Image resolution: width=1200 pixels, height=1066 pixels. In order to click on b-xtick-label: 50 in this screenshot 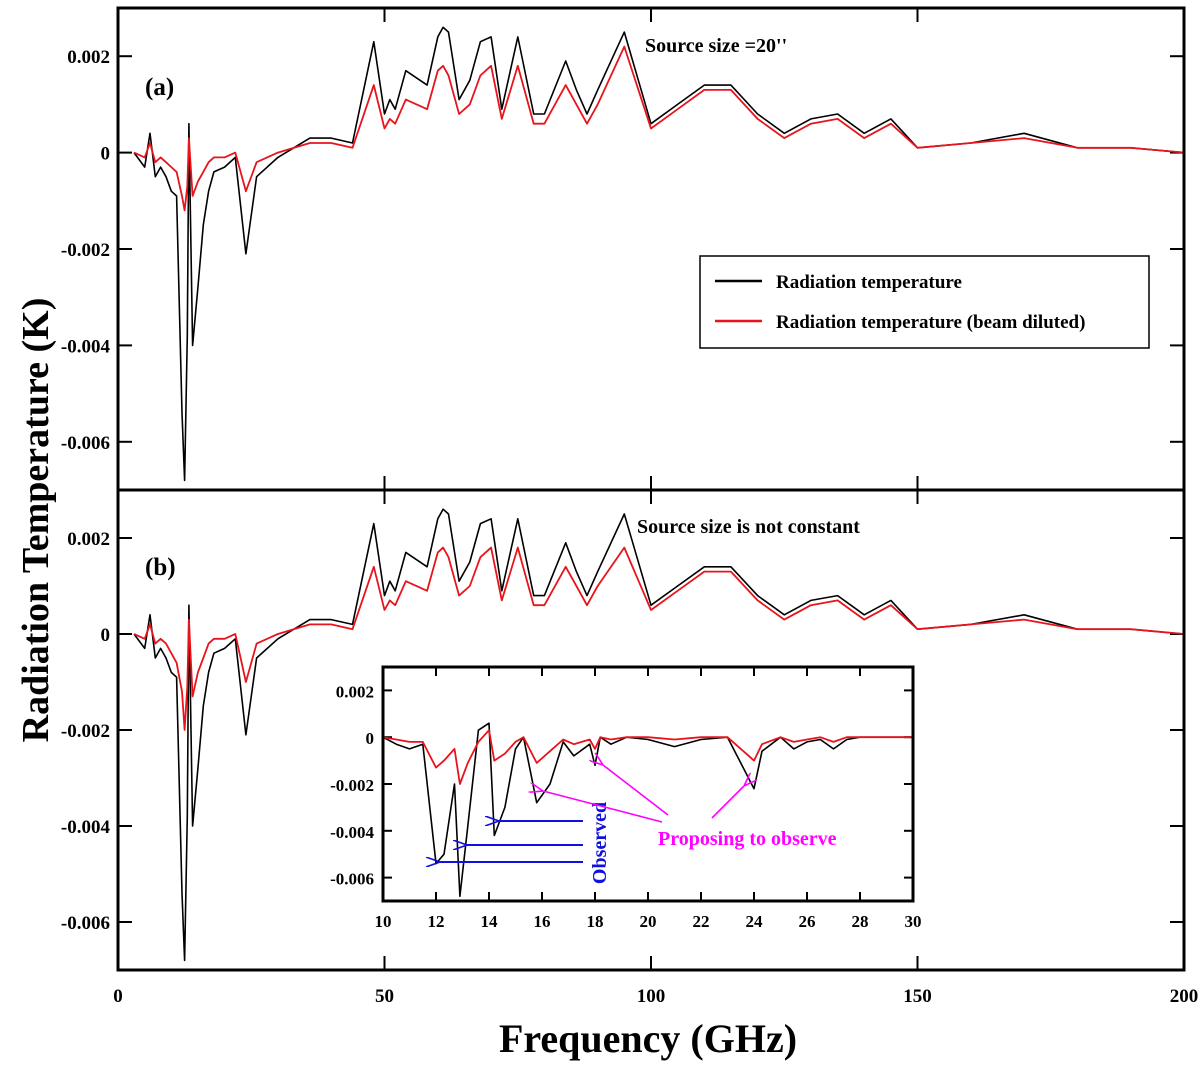, I will do `click(384, 996)`.